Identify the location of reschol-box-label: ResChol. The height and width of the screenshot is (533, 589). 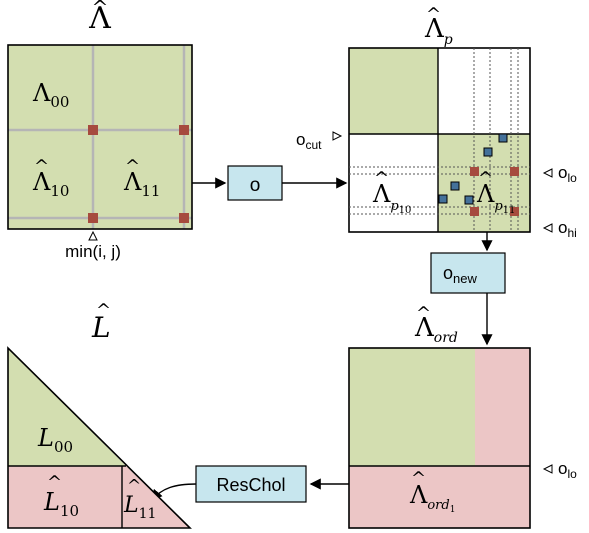
(250, 485).